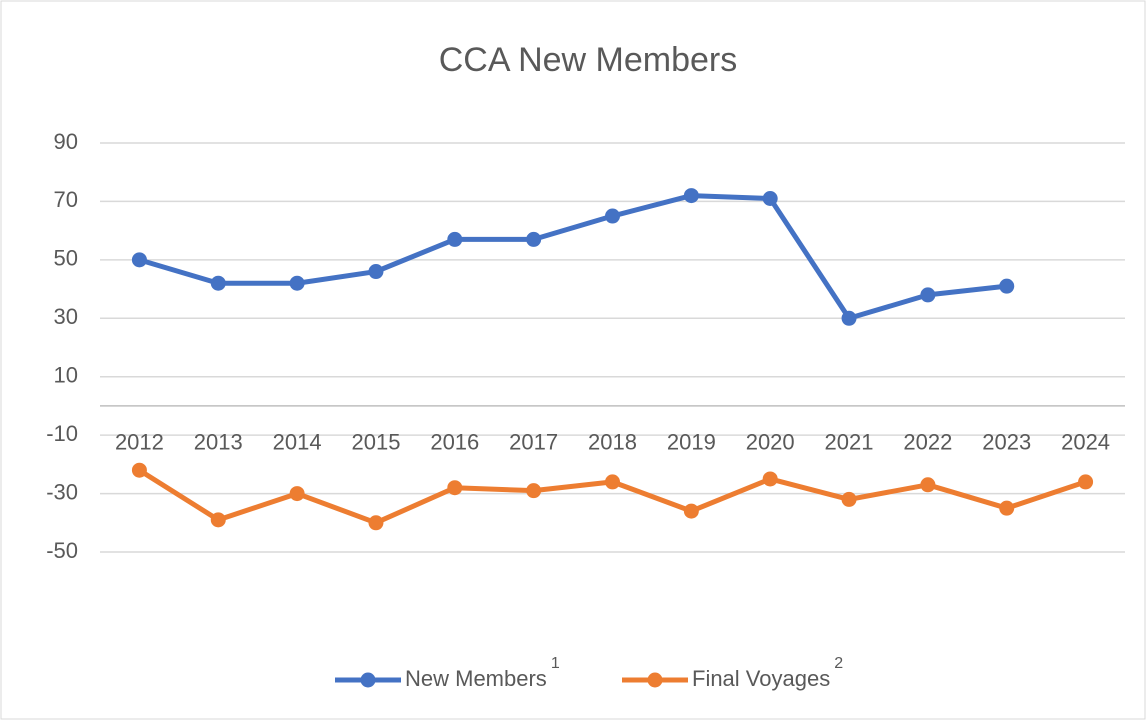  Describe the element at coordinates (927, 442) in the screenshot. I see `x-tick-label: 2022` at that location.